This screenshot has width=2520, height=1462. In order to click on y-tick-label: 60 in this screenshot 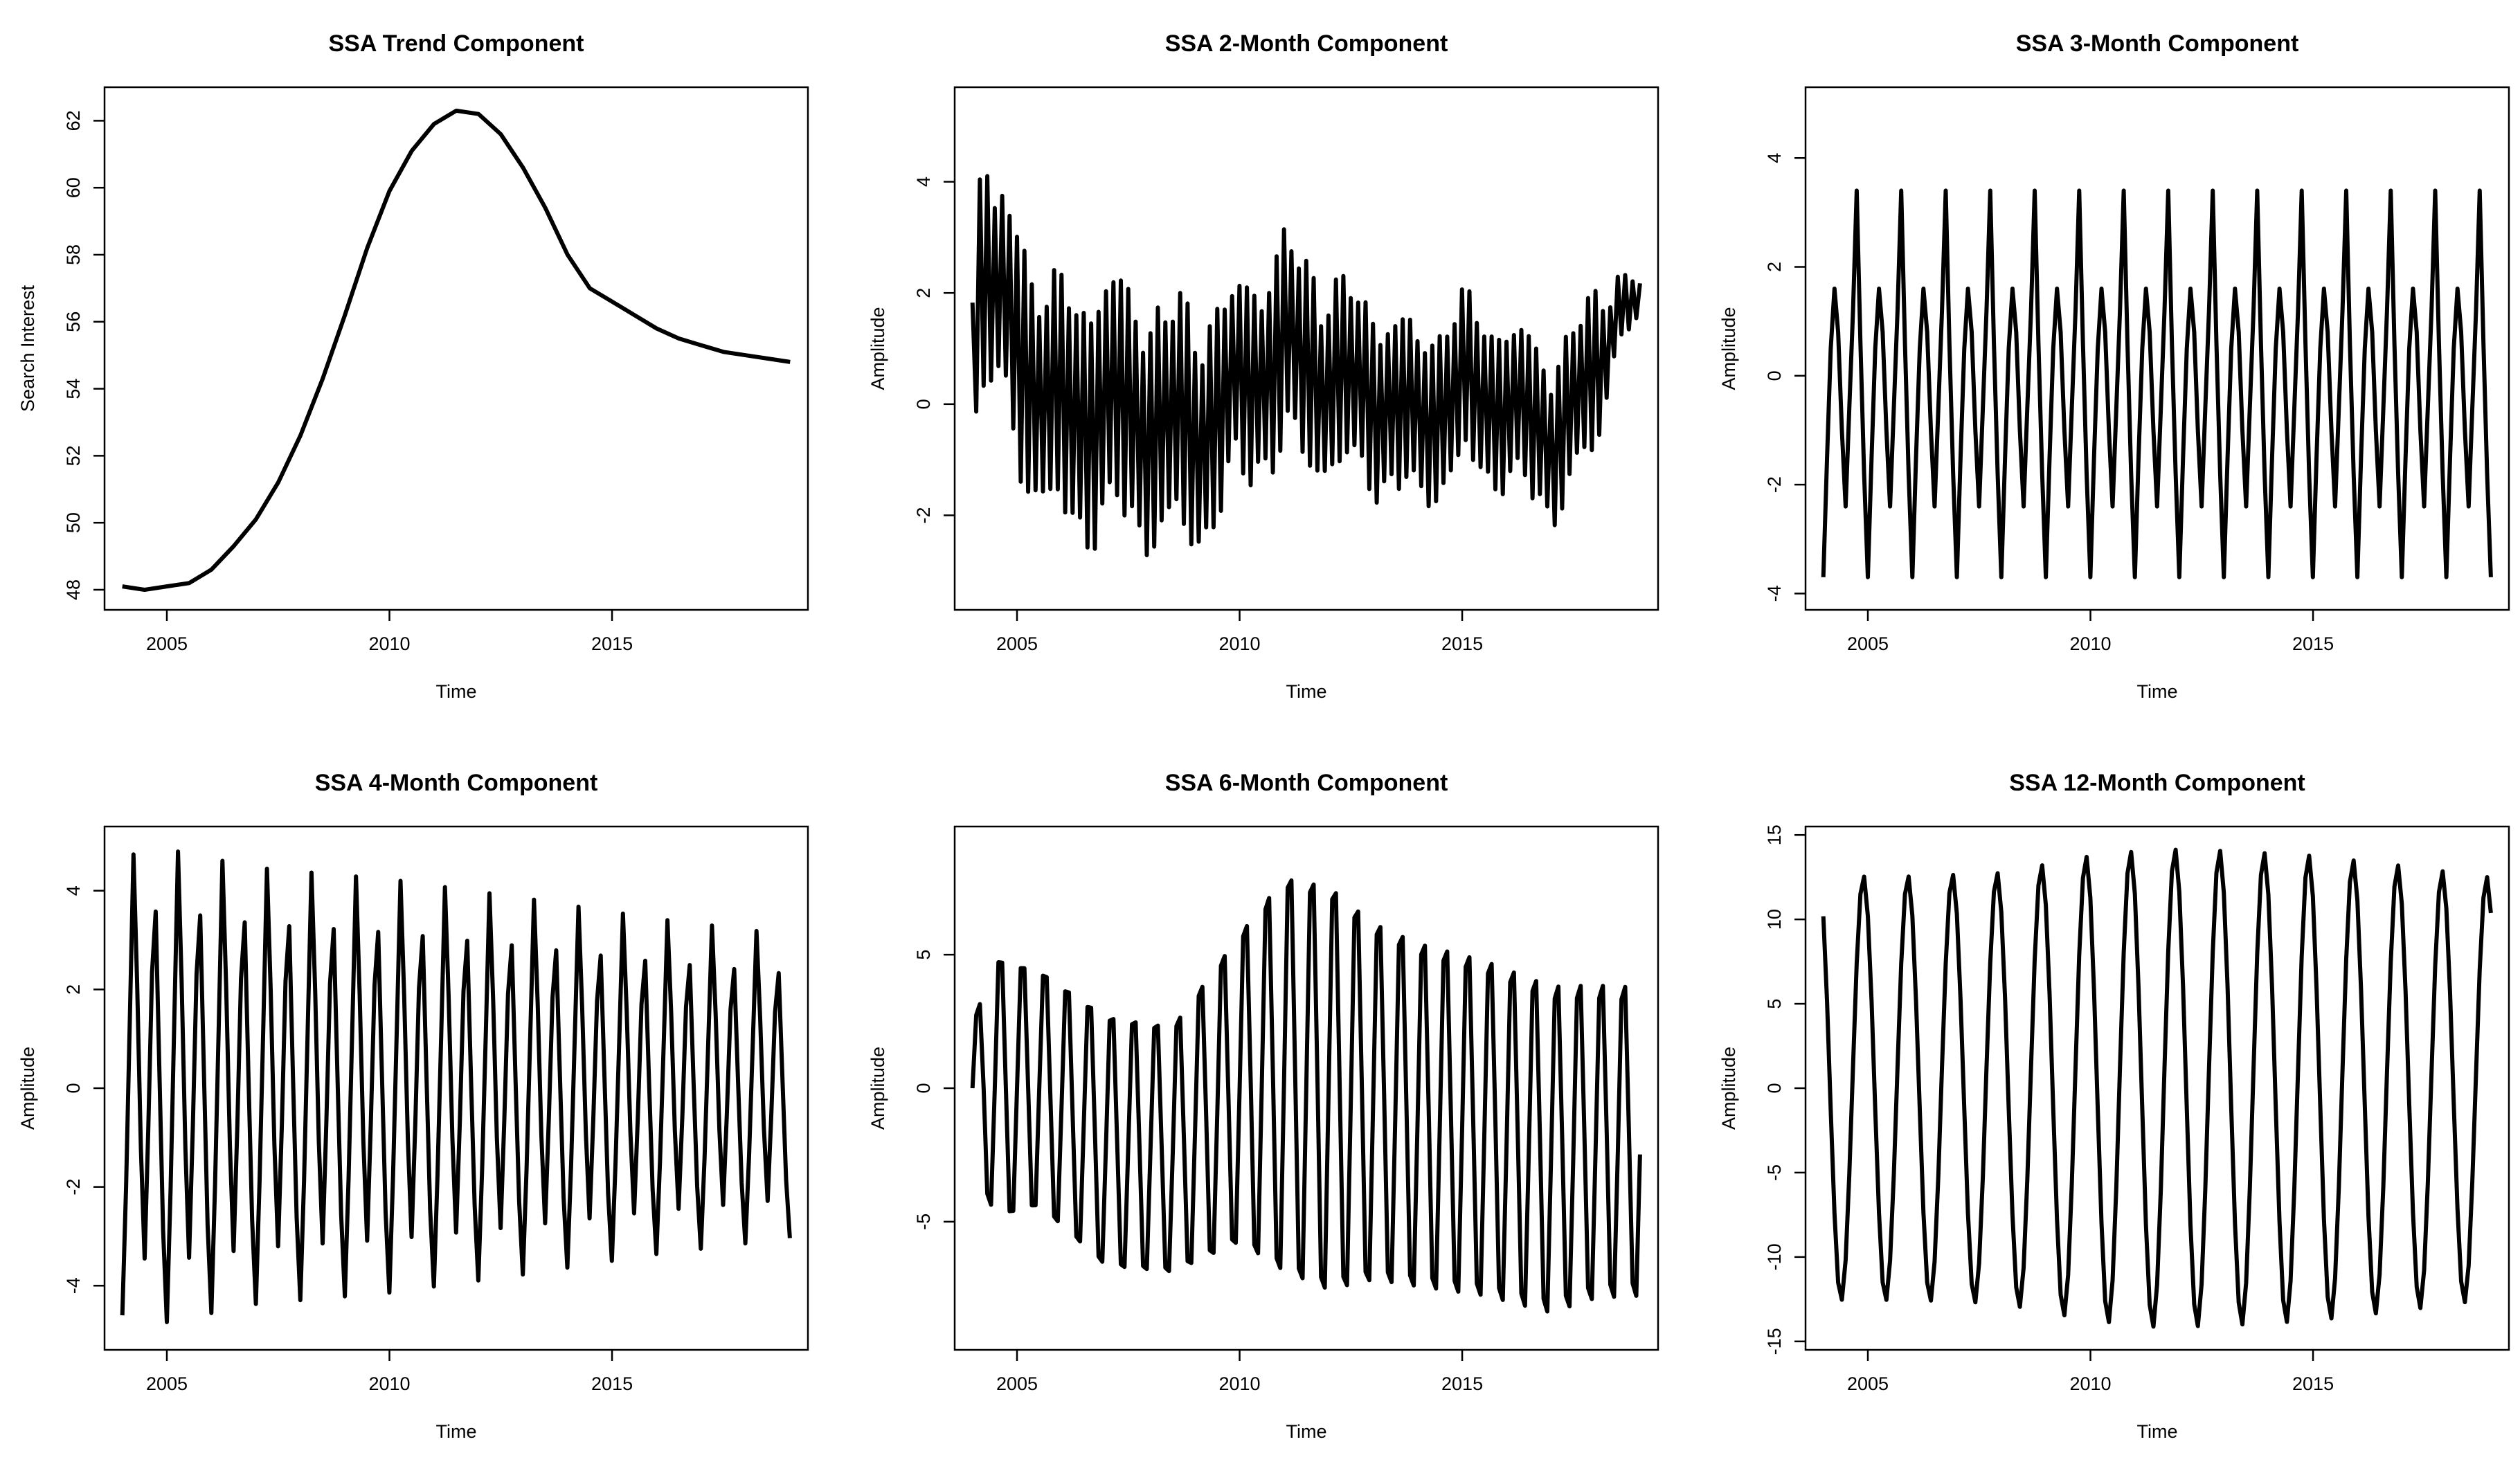, I will do `click(73, 187)`.